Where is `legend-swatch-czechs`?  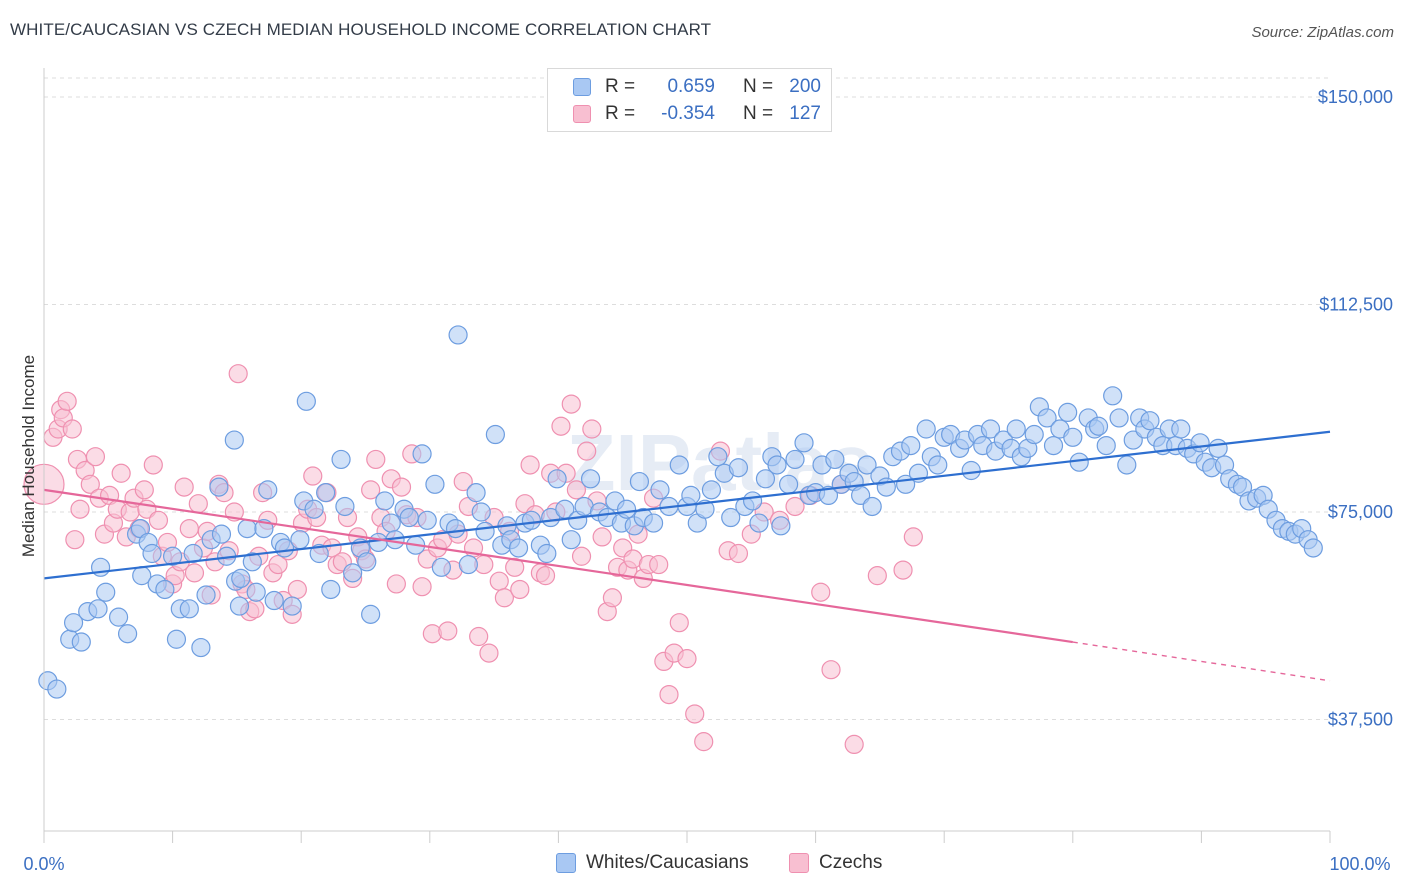 legend-swatch-czechs is located at coordinates (582, 114).